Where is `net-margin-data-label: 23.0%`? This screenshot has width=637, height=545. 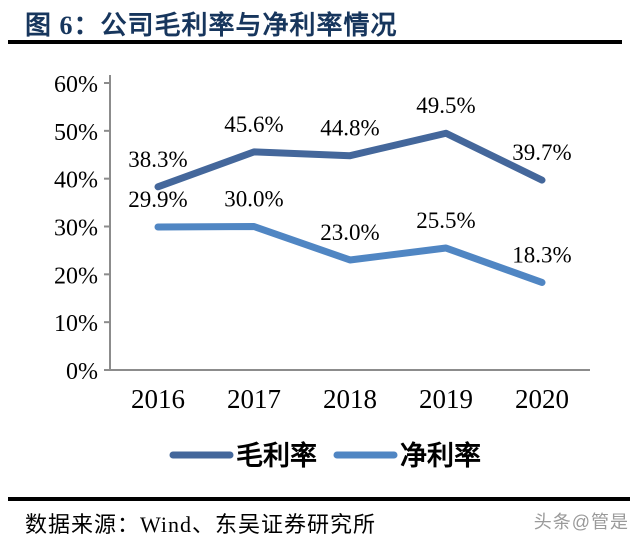
net-margin-data-label: 23.0% is located at coordinates (349, 232).